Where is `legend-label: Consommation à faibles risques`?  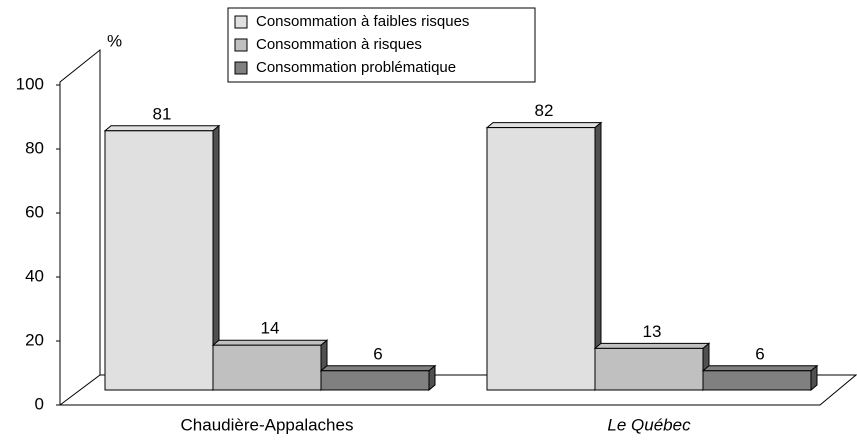
legend-label: Consommation à faibles risques is located at coordinates (362, 21).